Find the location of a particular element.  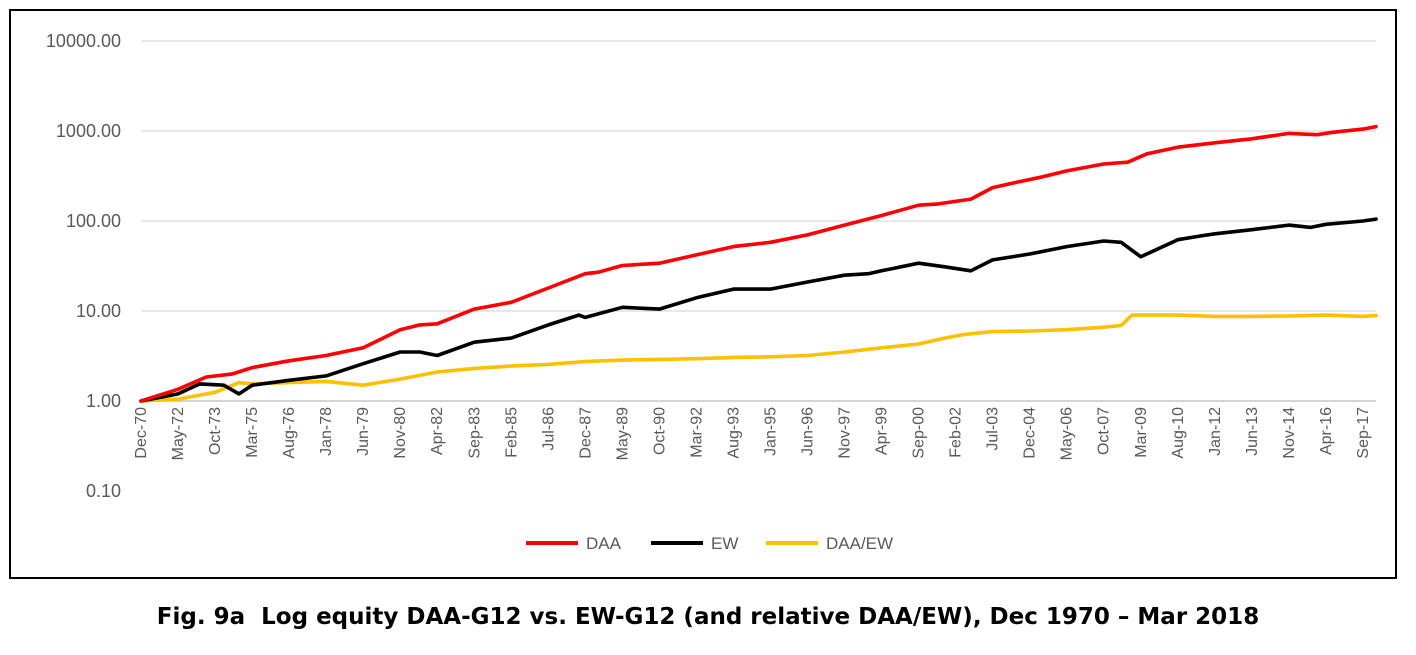

x-tick-label: May-89 is located at coordinates (622, 433).